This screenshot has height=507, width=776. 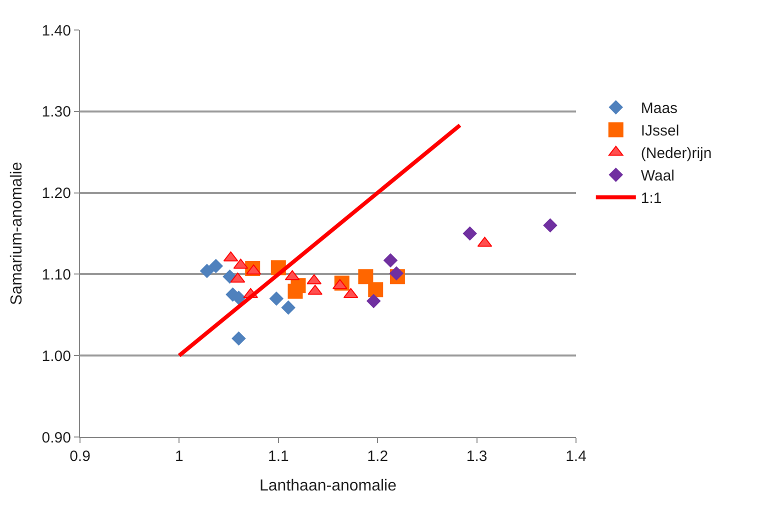 I want to click on legend-label: 1:1, so click(x=651, y=199).